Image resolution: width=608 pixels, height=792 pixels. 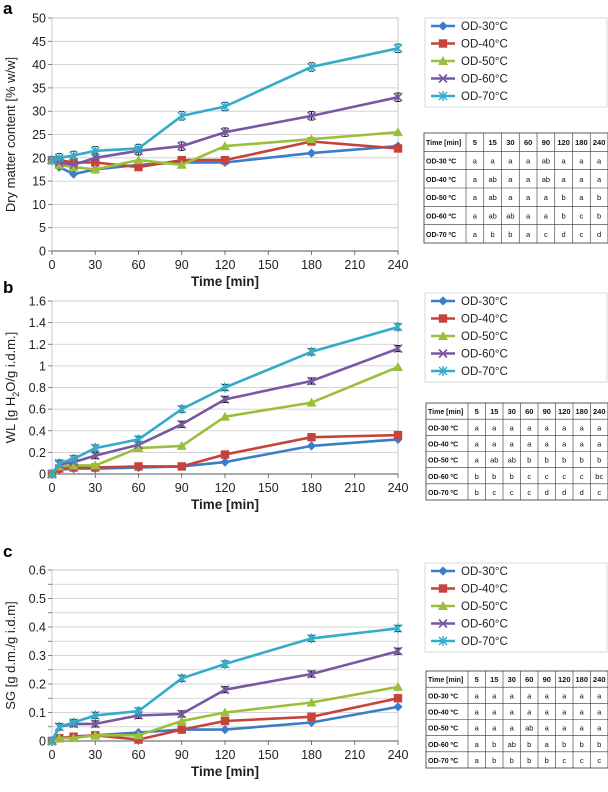 What do you see at coordinates (516, 337) in the screenshot?
I see `legend-box` at bounding box center [516, 337].